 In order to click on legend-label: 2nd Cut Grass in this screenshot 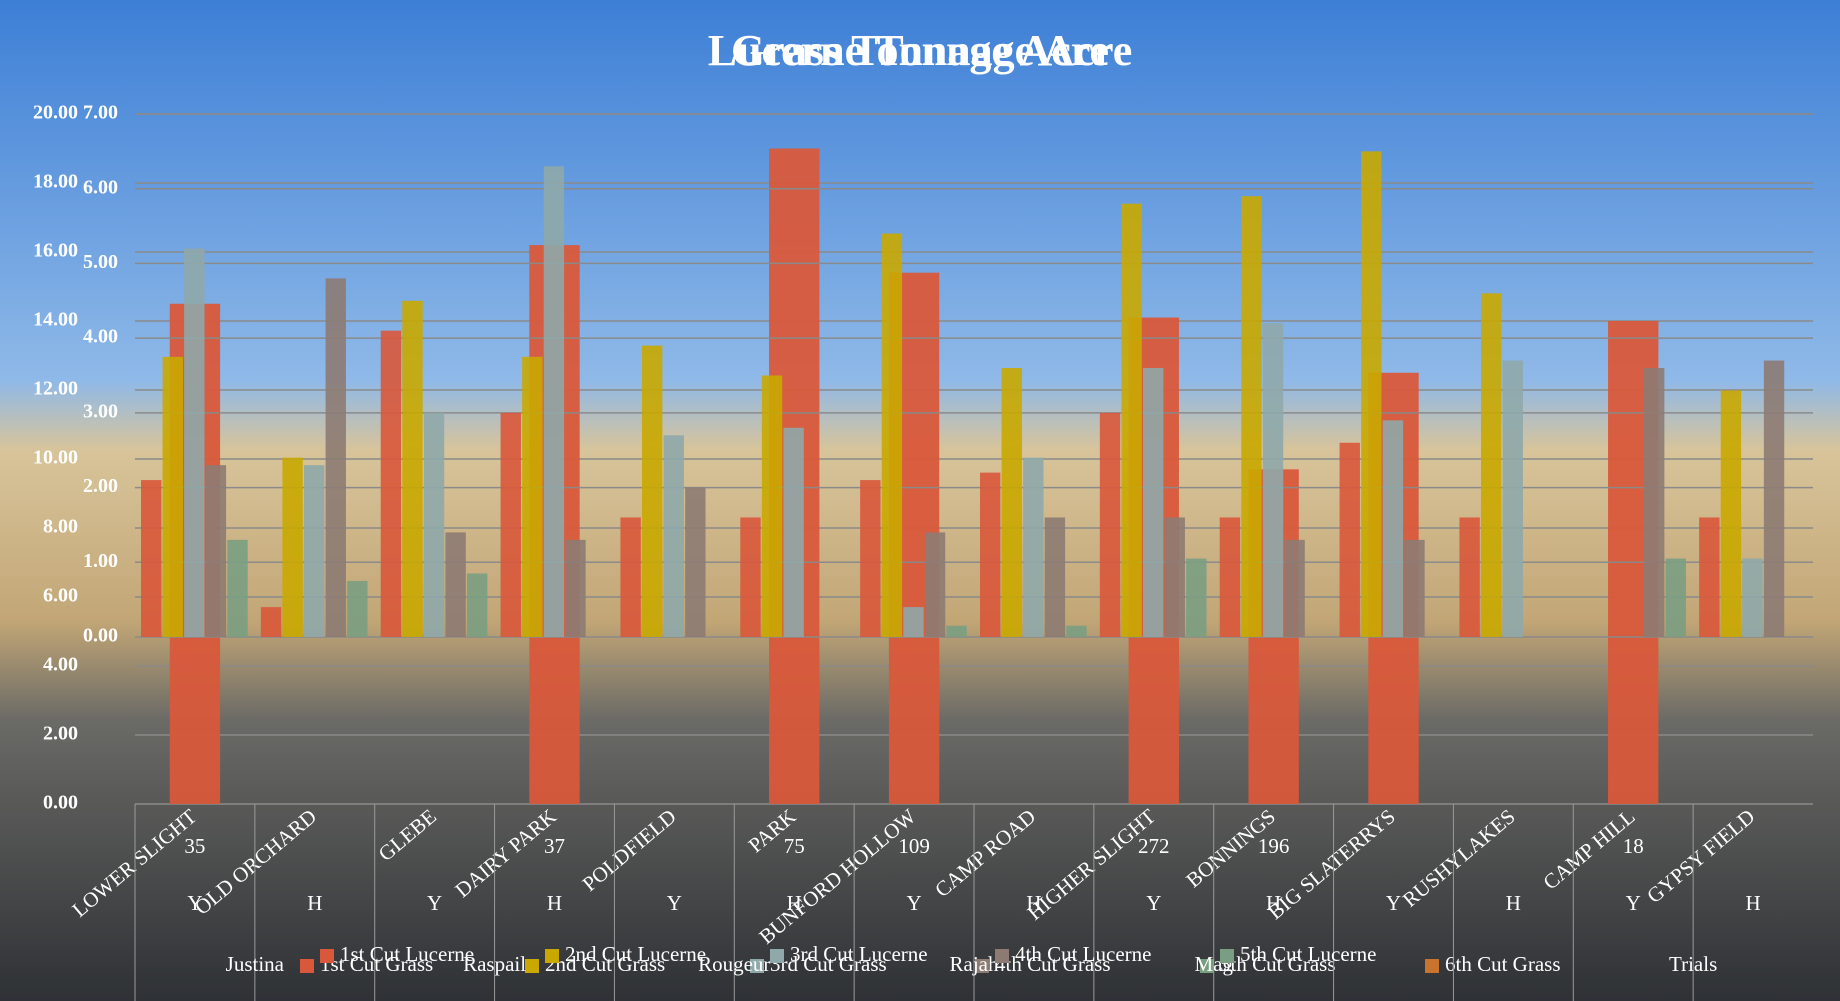, I will do `click(605, 964)`.